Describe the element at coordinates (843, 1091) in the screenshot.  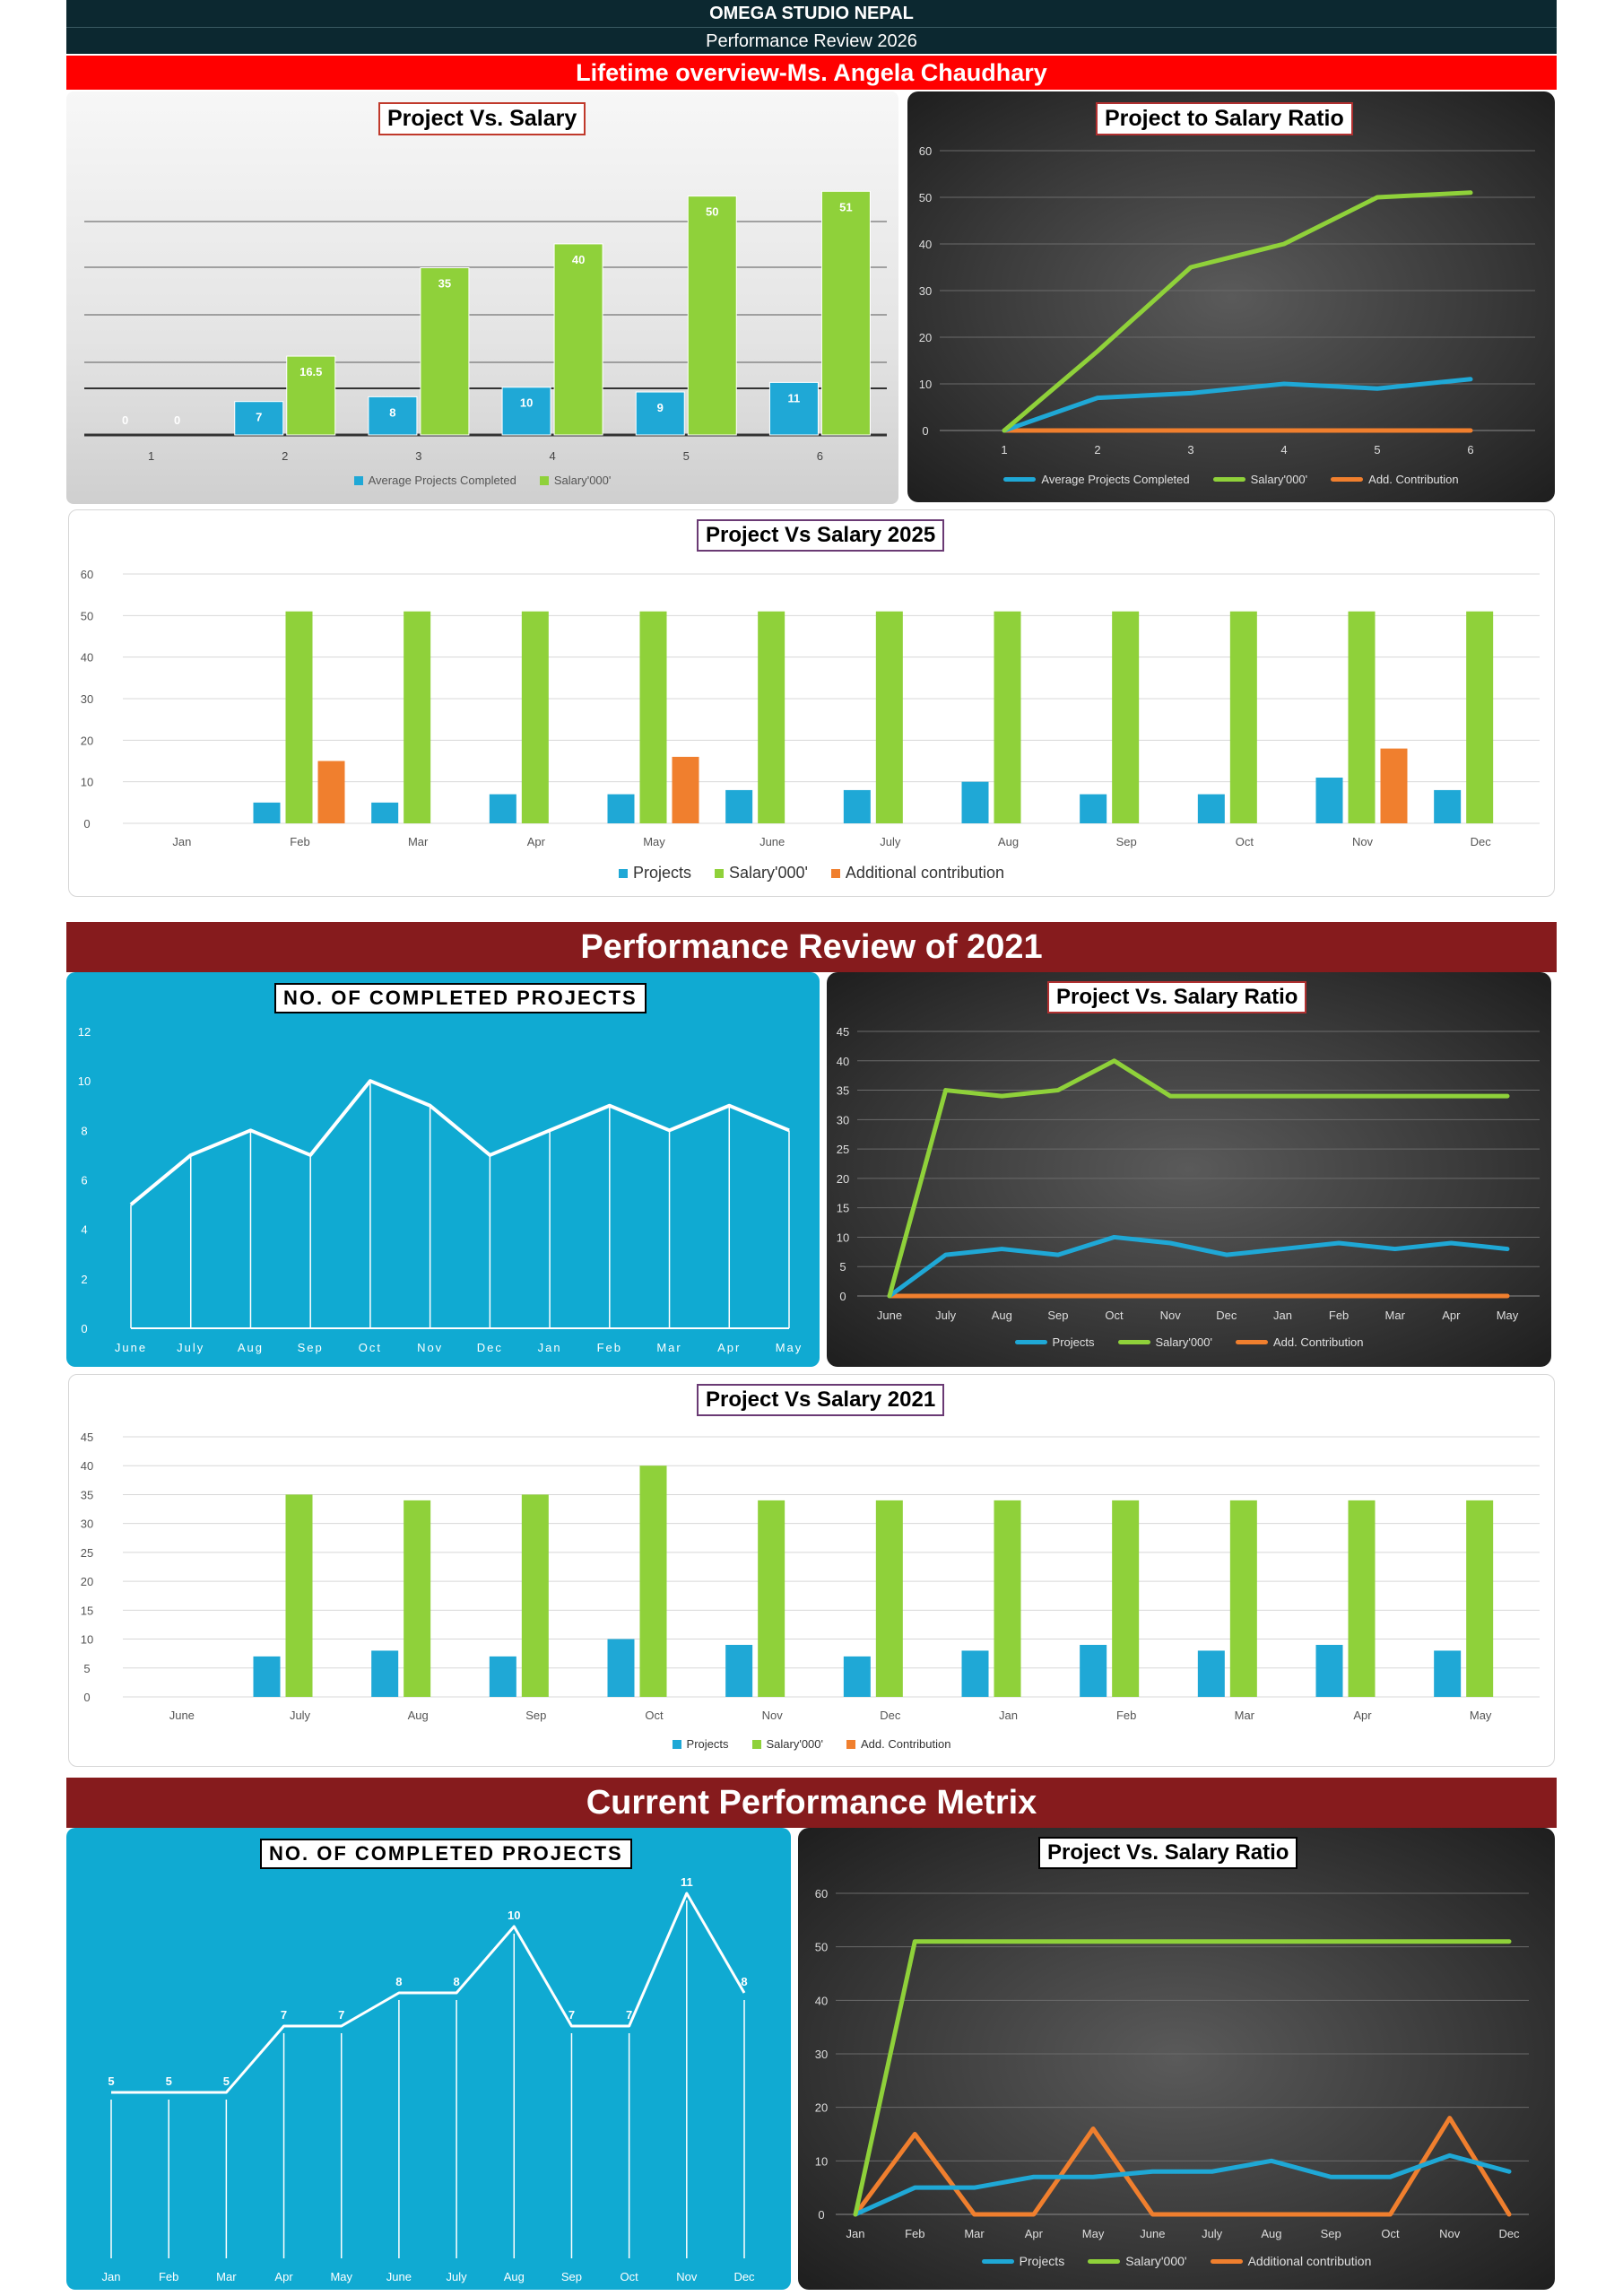
I see `y-tick-label: 35` at that location.